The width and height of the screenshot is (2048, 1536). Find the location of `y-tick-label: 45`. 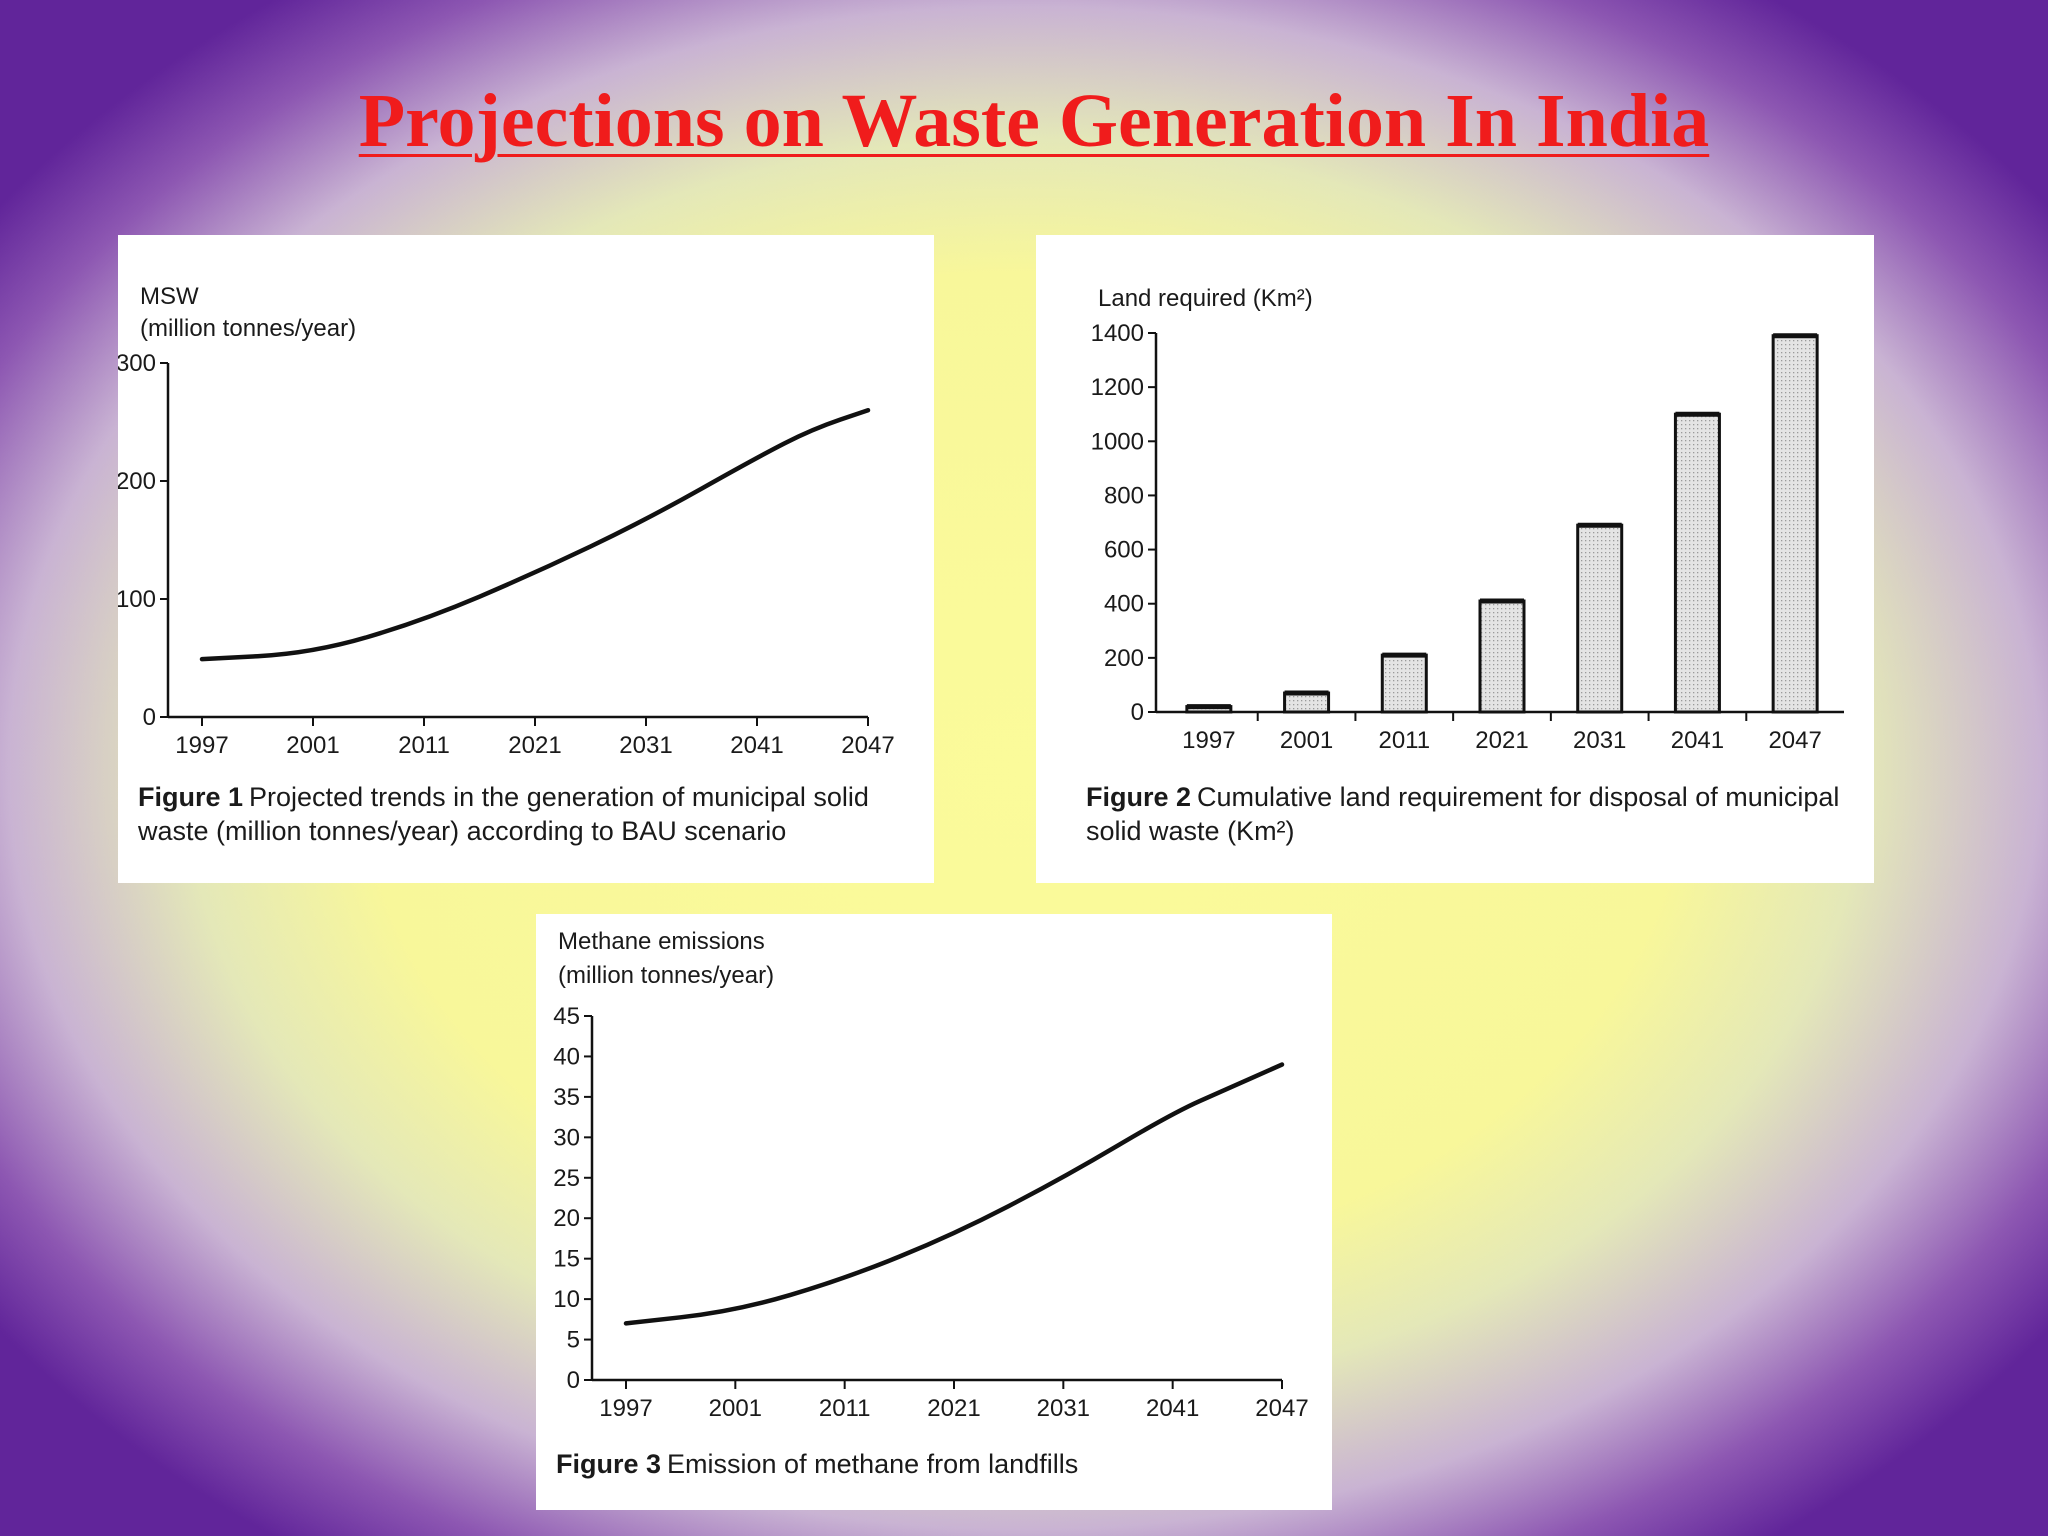

y-tick-label: 45 is located at coordinates (566, 1016).